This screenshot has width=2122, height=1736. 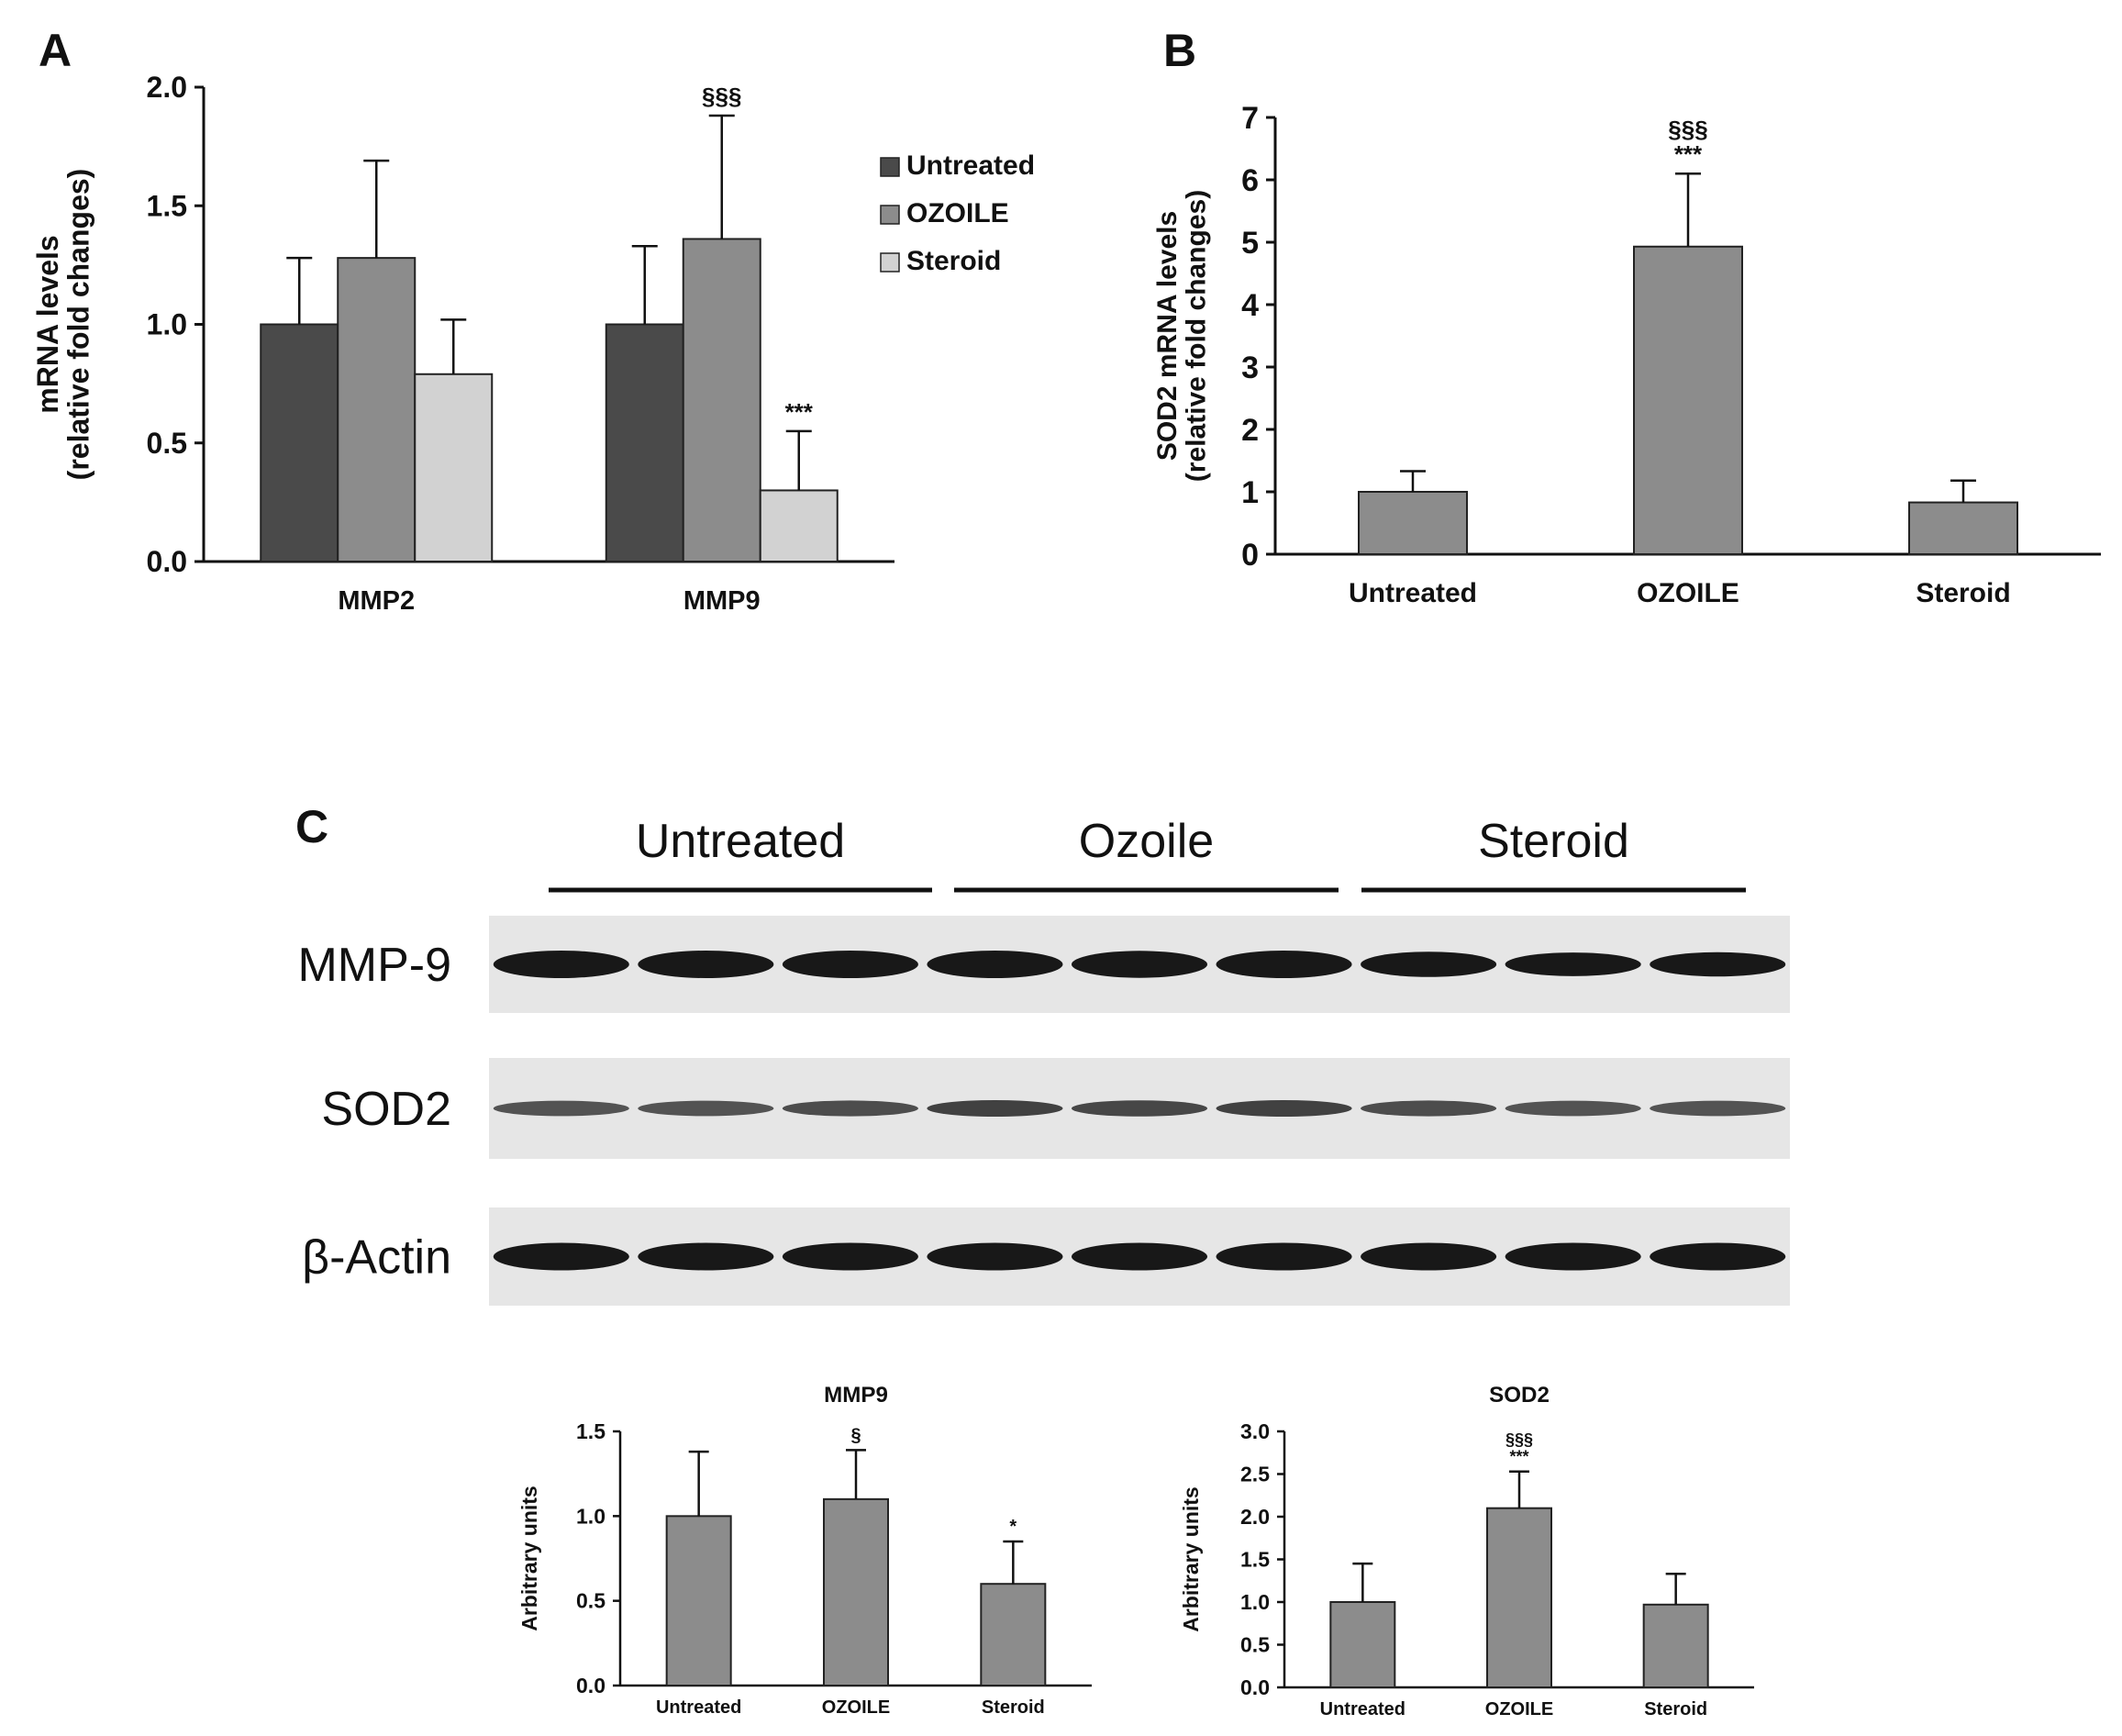 I want to click on panel-label-c: C, so click(x=311, y=827).